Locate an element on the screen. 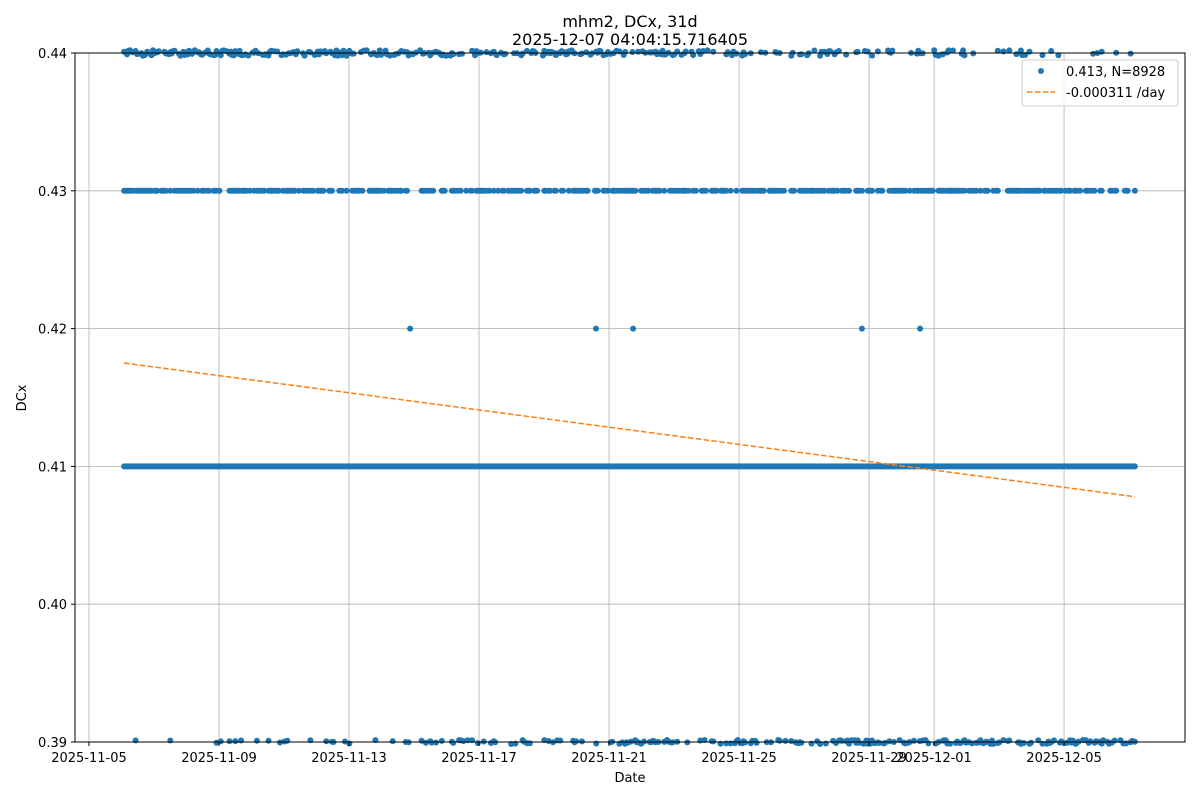  x-tick-label: 2025-11-05 is located at coordinates (89, 758).